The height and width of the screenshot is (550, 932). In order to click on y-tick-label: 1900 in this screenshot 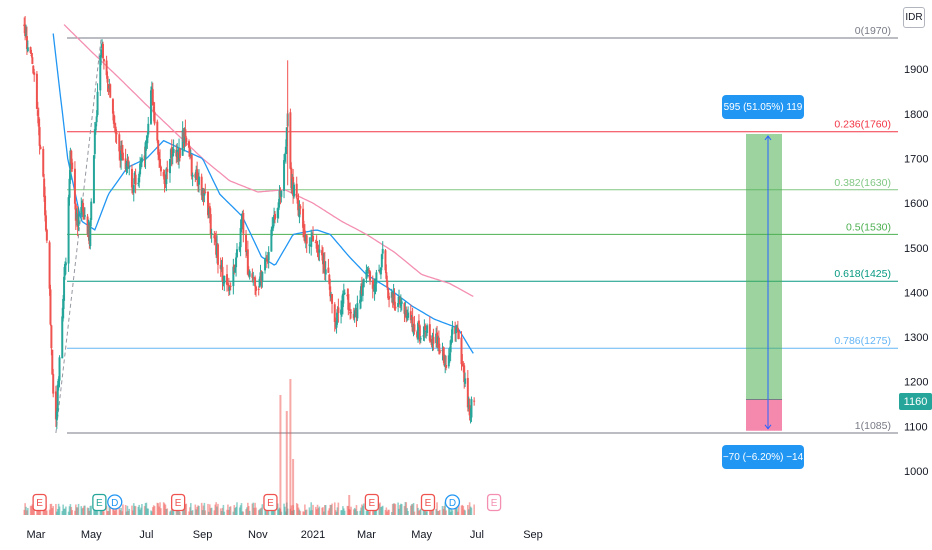, I will do `click(916, 70)`.